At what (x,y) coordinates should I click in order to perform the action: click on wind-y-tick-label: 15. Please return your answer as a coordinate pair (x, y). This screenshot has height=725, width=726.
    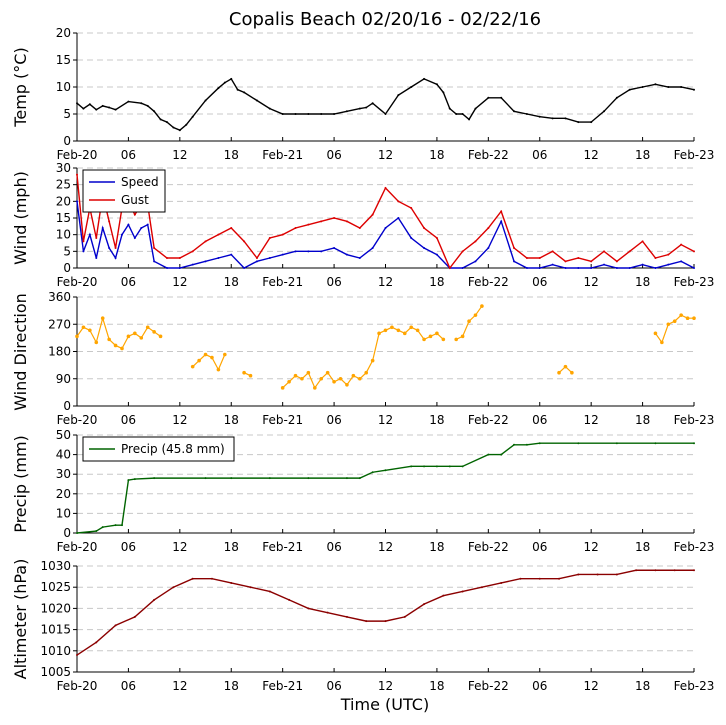
    Looking at the image, I should click on (63, 218).